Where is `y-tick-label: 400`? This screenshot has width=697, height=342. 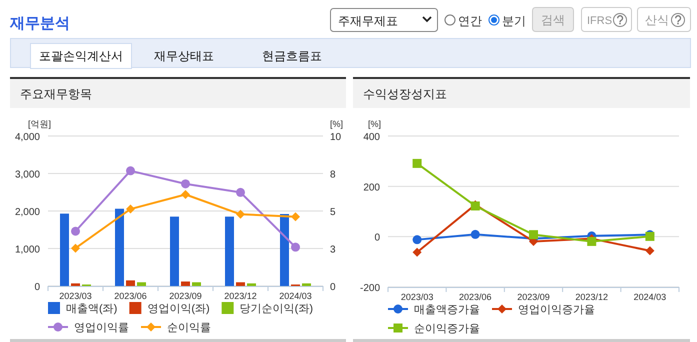 y-tick-label: 400 is located at coordinates (371, 137).